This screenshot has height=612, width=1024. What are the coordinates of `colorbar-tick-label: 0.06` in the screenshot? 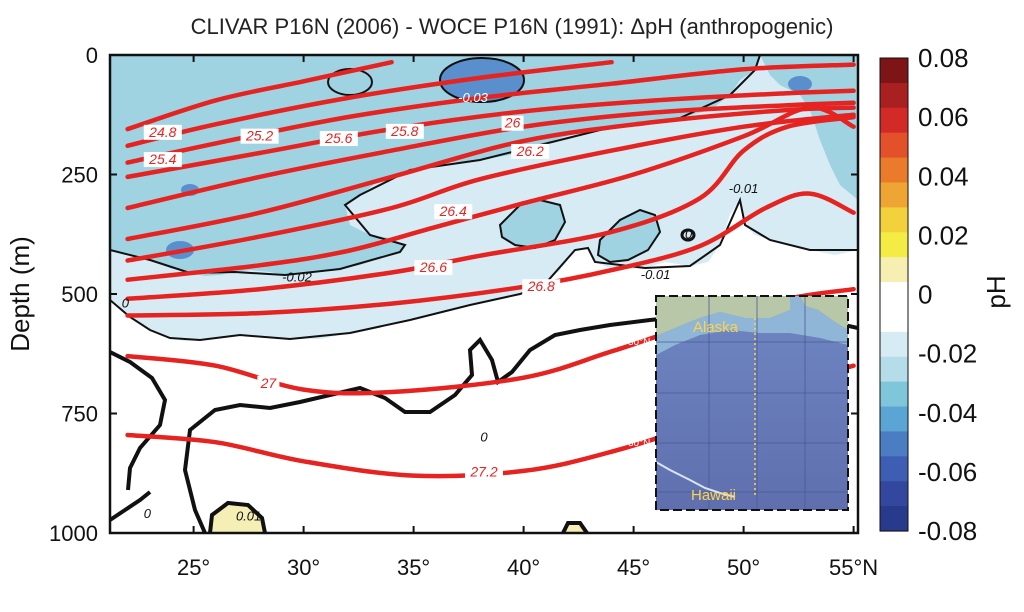 It's located at (943, 117).